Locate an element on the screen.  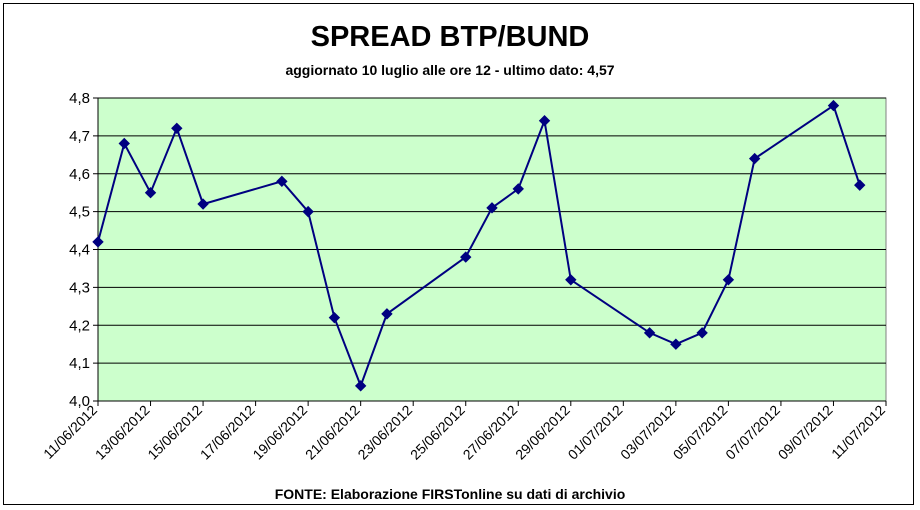
y-tick-label: 4,4 is located at coordinates (79, 250).